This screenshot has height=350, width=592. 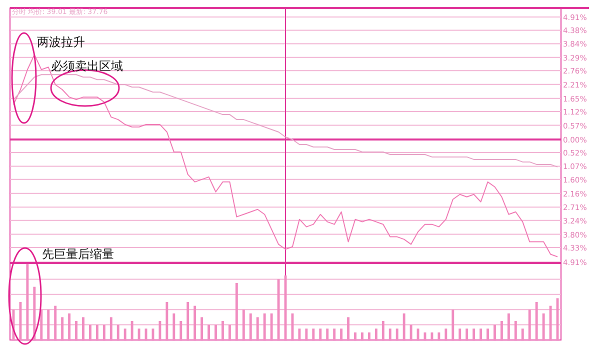 I want to click on annotation: 必须卖出区域, so click(x=87, y=66).